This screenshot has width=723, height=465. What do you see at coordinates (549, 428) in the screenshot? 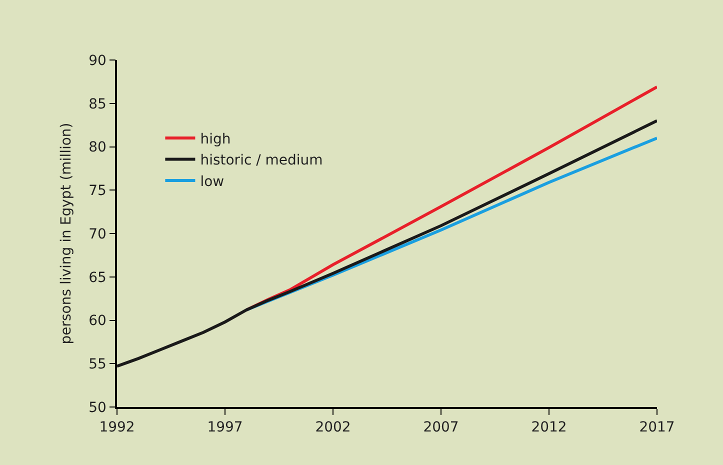
I see `x-tick-label: 2012` at bounding box center [549, 428].